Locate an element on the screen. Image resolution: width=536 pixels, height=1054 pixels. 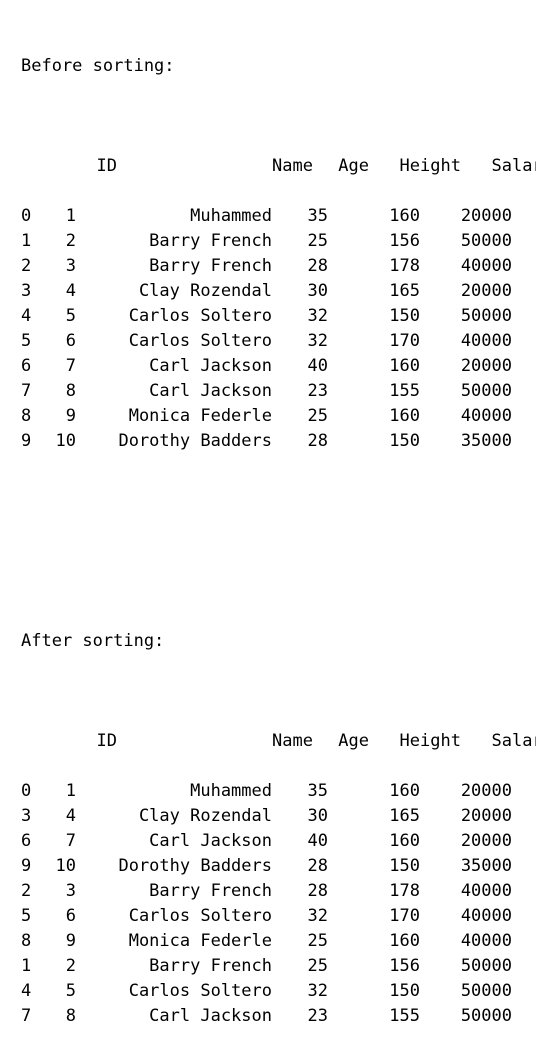
before-sorting-heading: Before sorting: is located at coordinates (98, 66).